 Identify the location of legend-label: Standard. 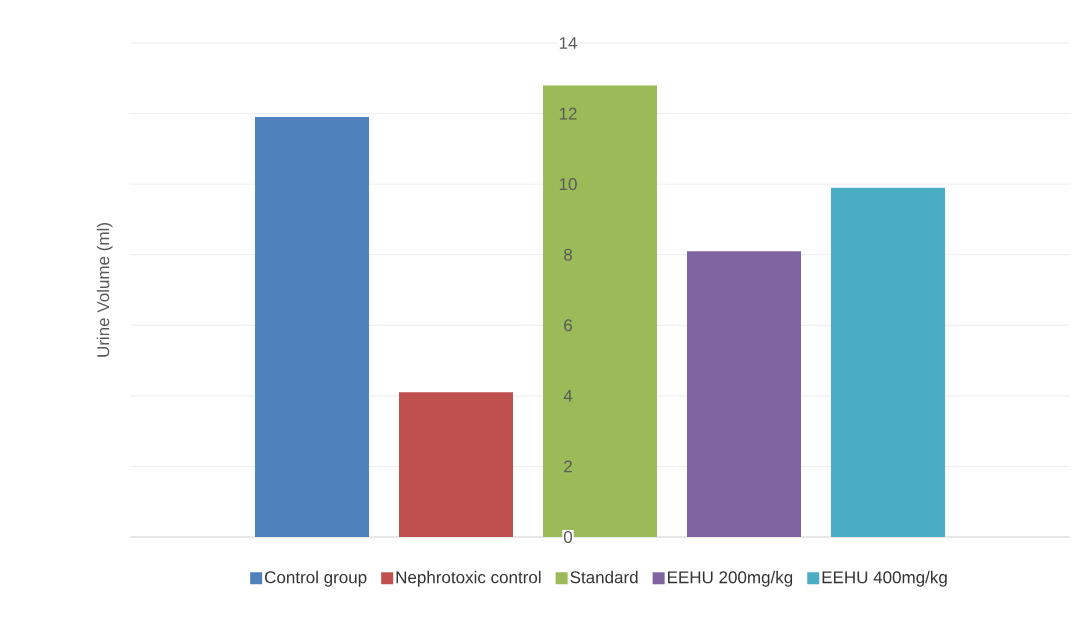
(604, 577).